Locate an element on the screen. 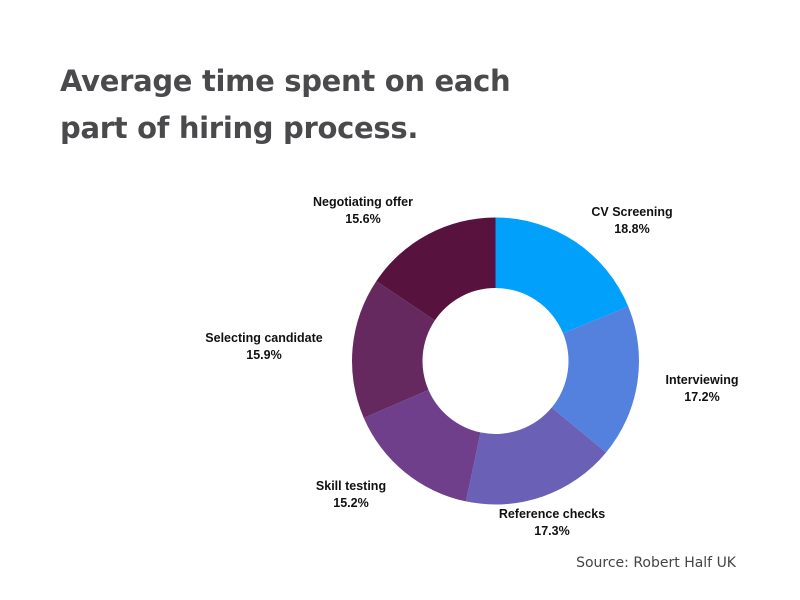 This screenshot has height=600, width=800. donut-slice-reference-checks is located at coordinates (536, 456).